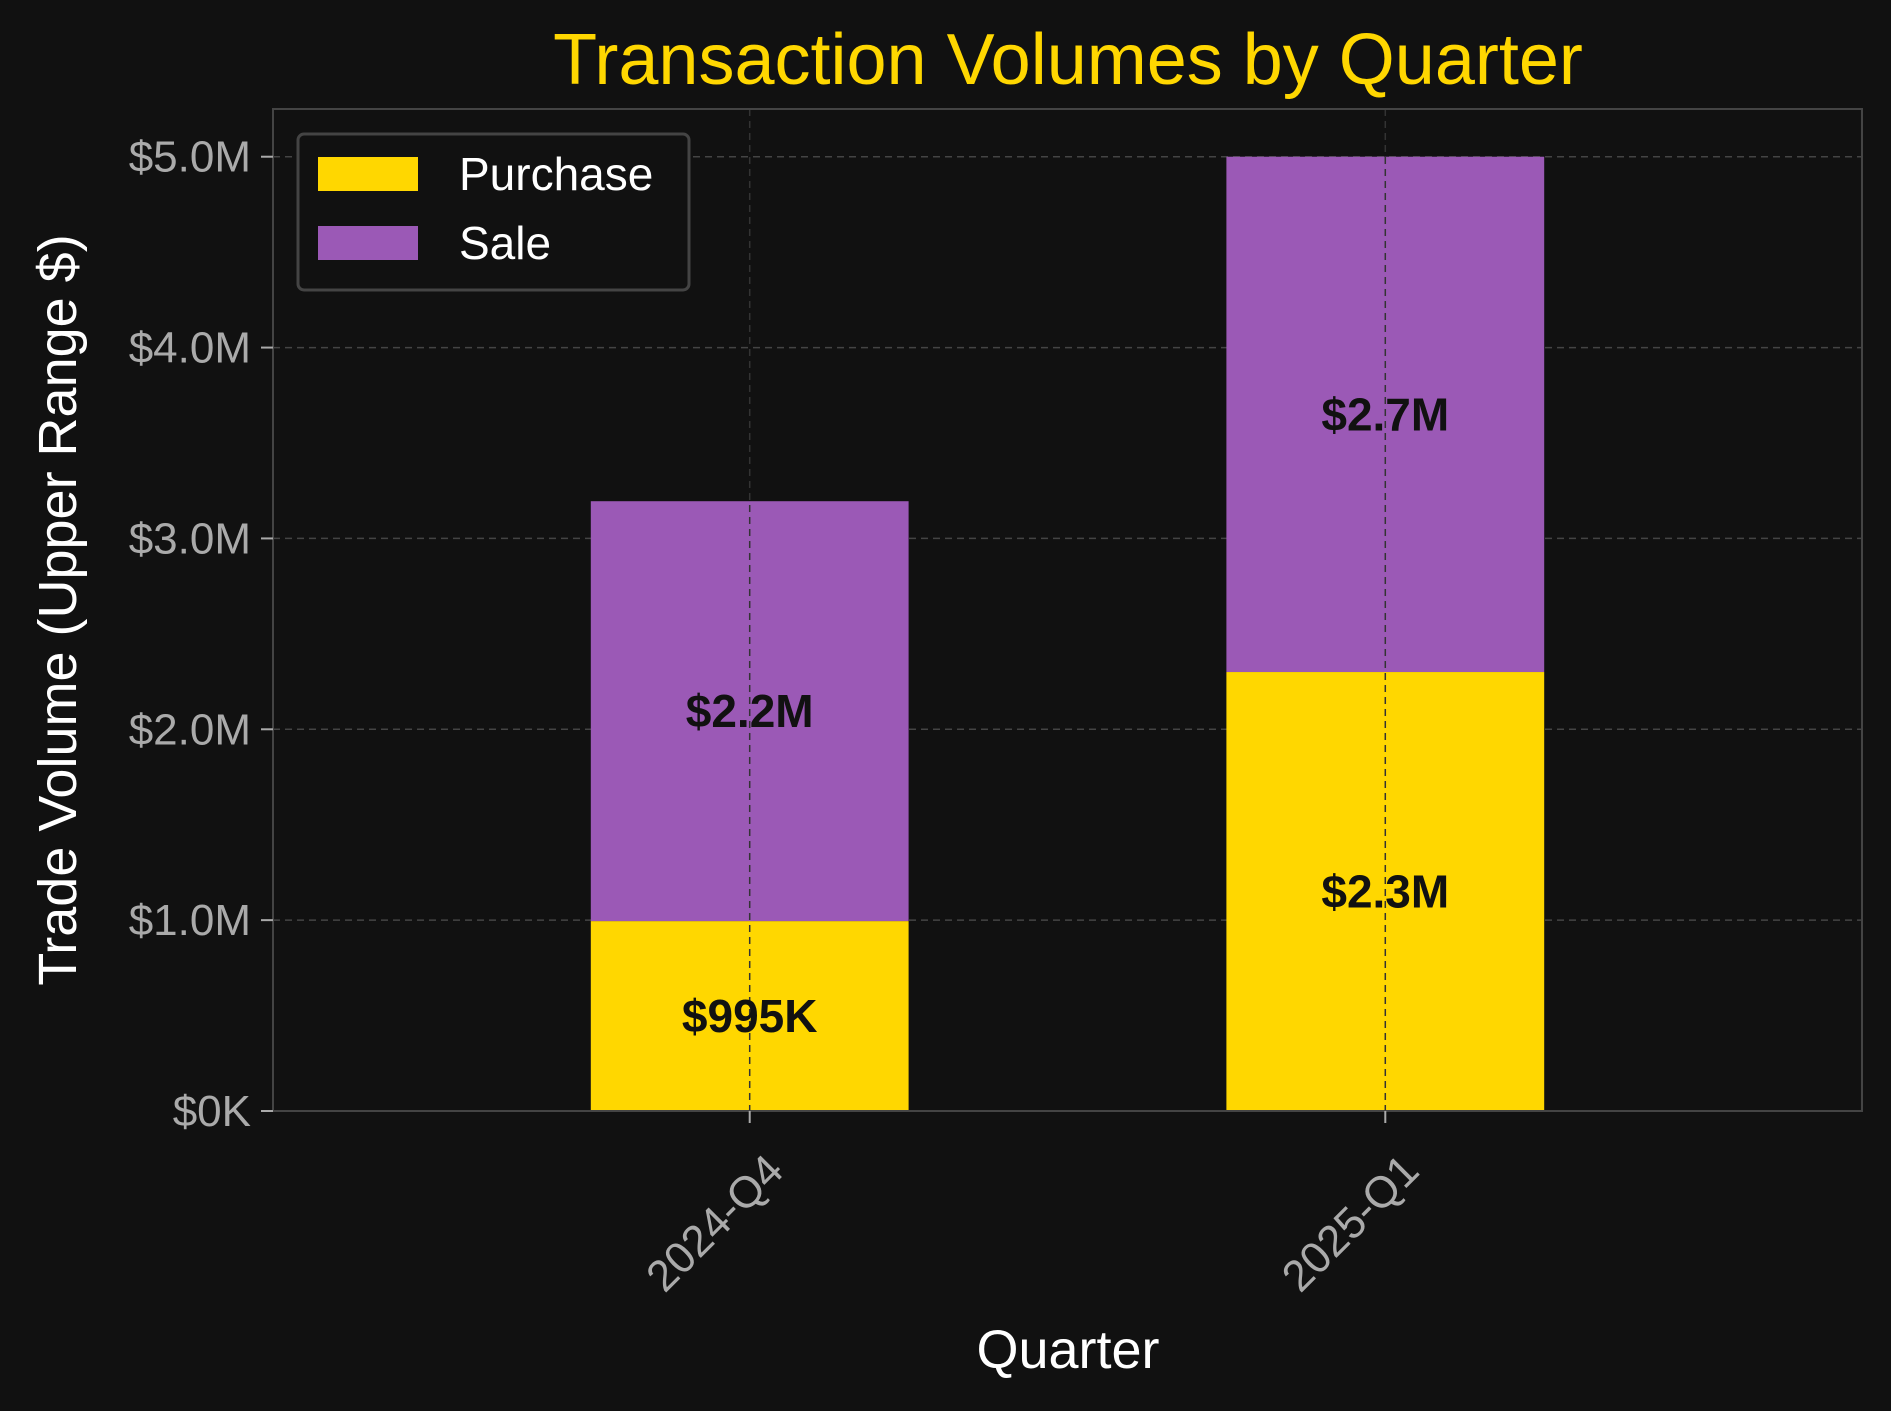 Image resolution: width=1891 pixels, height=1411 pixels. Describe the element at coordinates (505, 243) in the screenshot. I see `legend-label-sale: Sale` at that location.